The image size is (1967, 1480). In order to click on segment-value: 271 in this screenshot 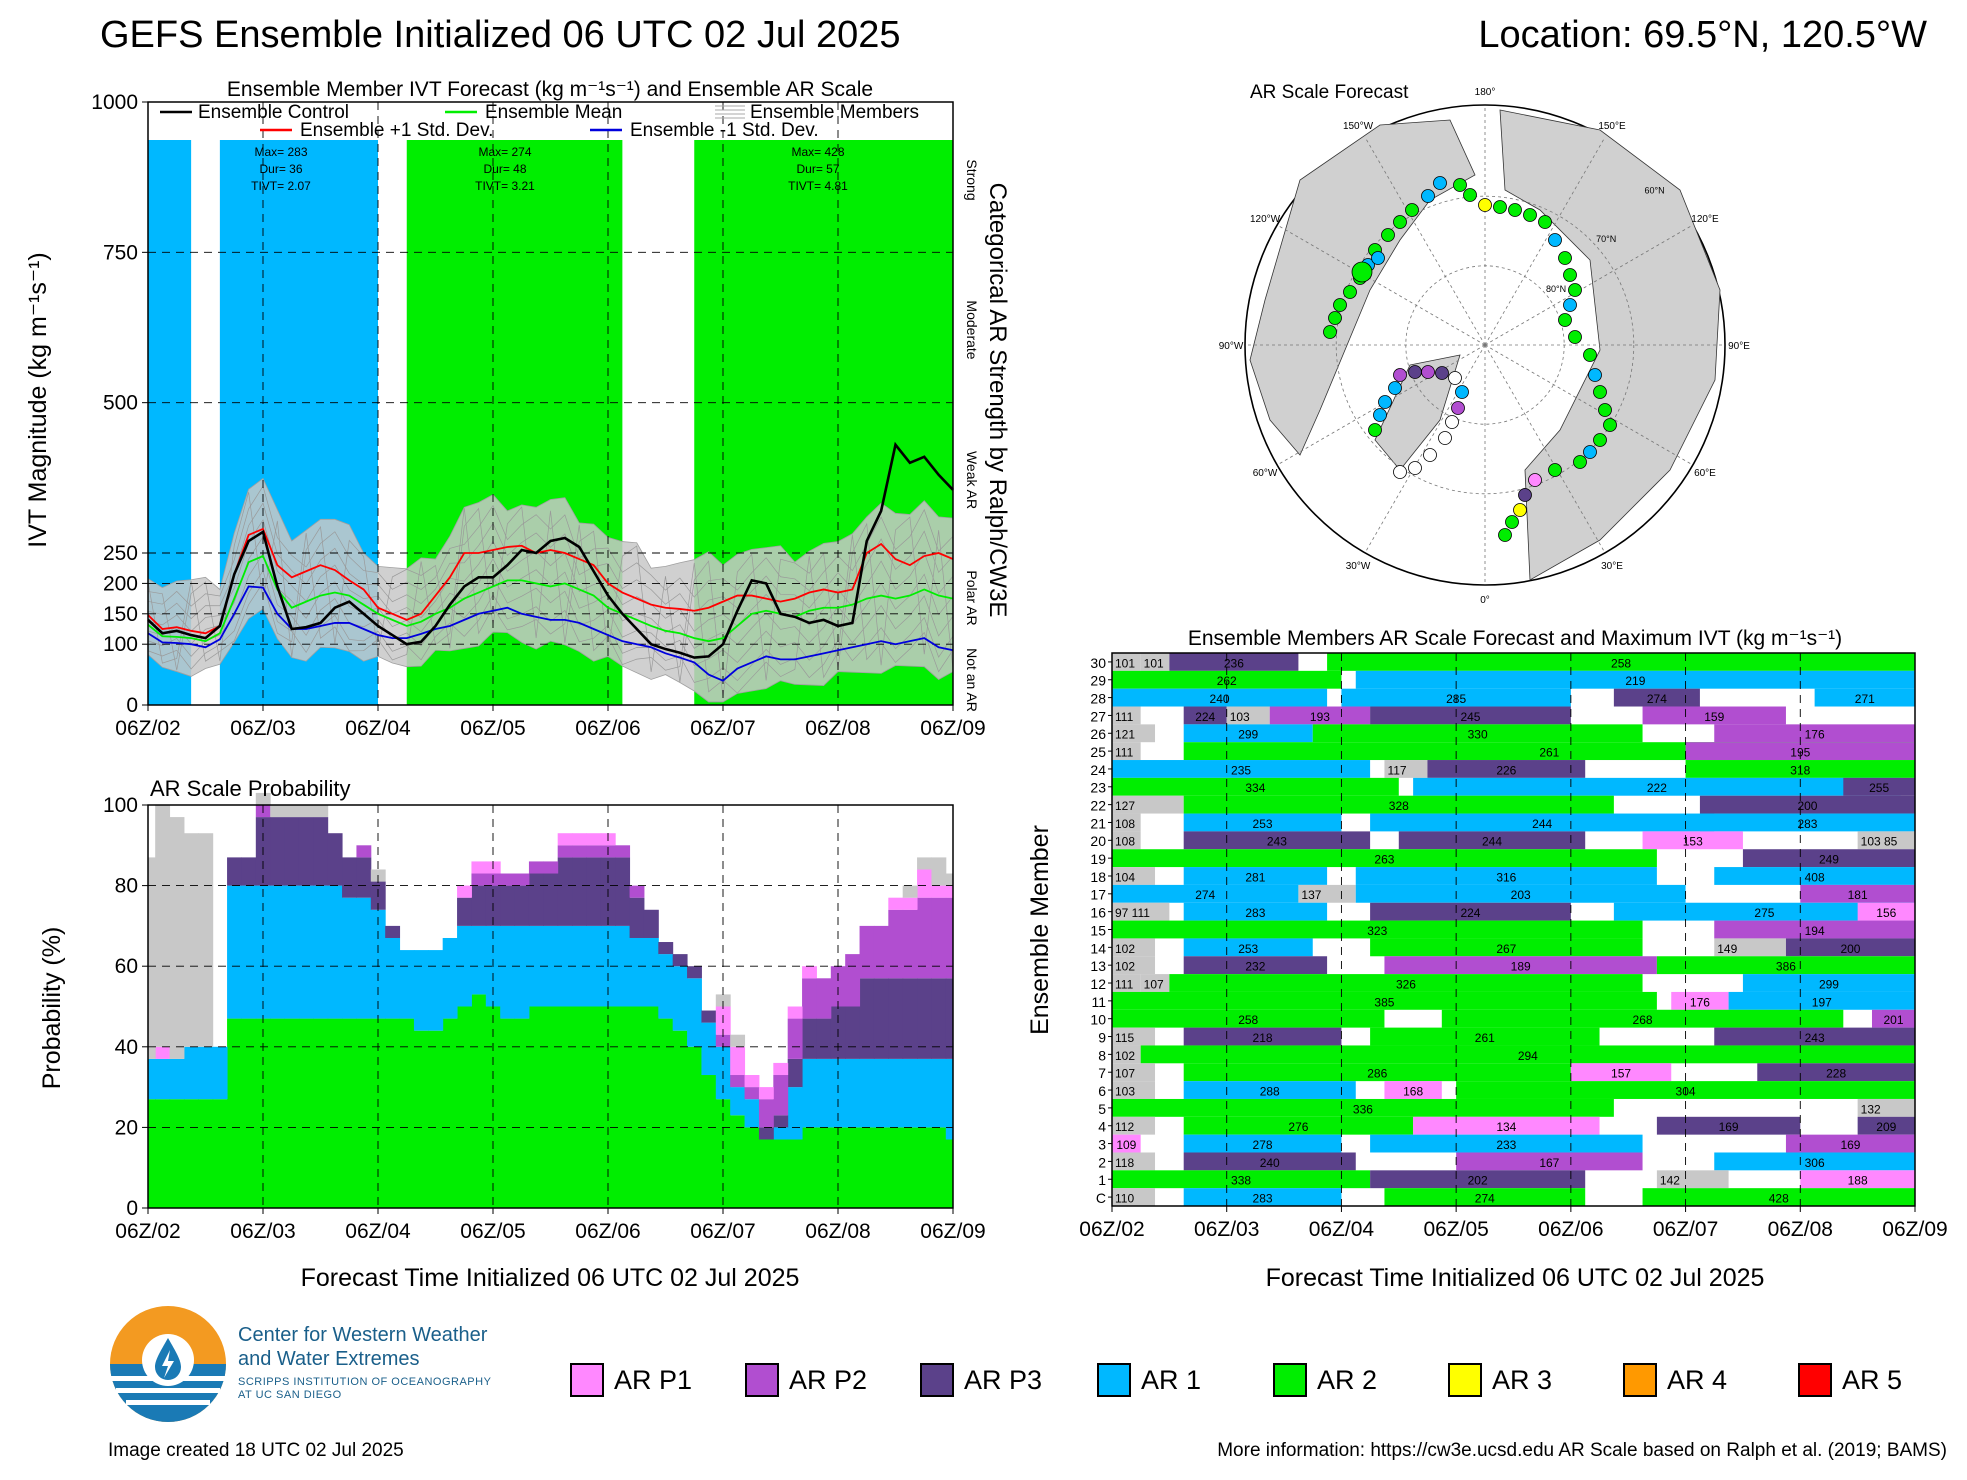, I will do `click(1865, 699)`.